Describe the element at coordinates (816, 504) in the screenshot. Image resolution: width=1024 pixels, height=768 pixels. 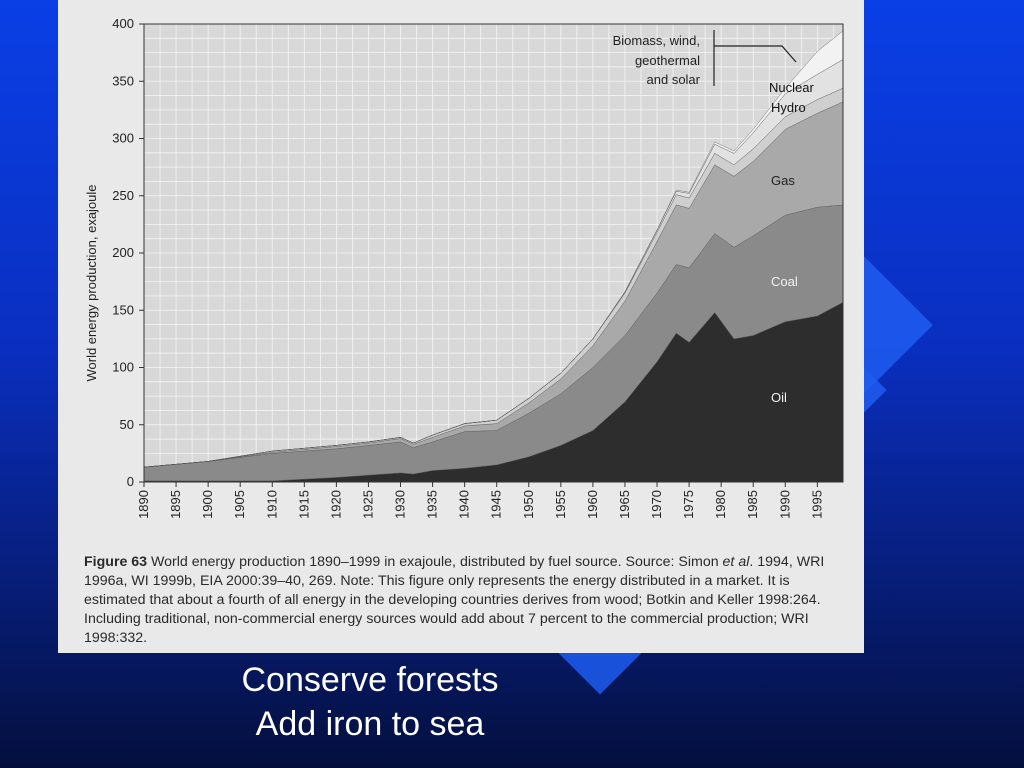
I see `x-tick-label: 1995` at that location.